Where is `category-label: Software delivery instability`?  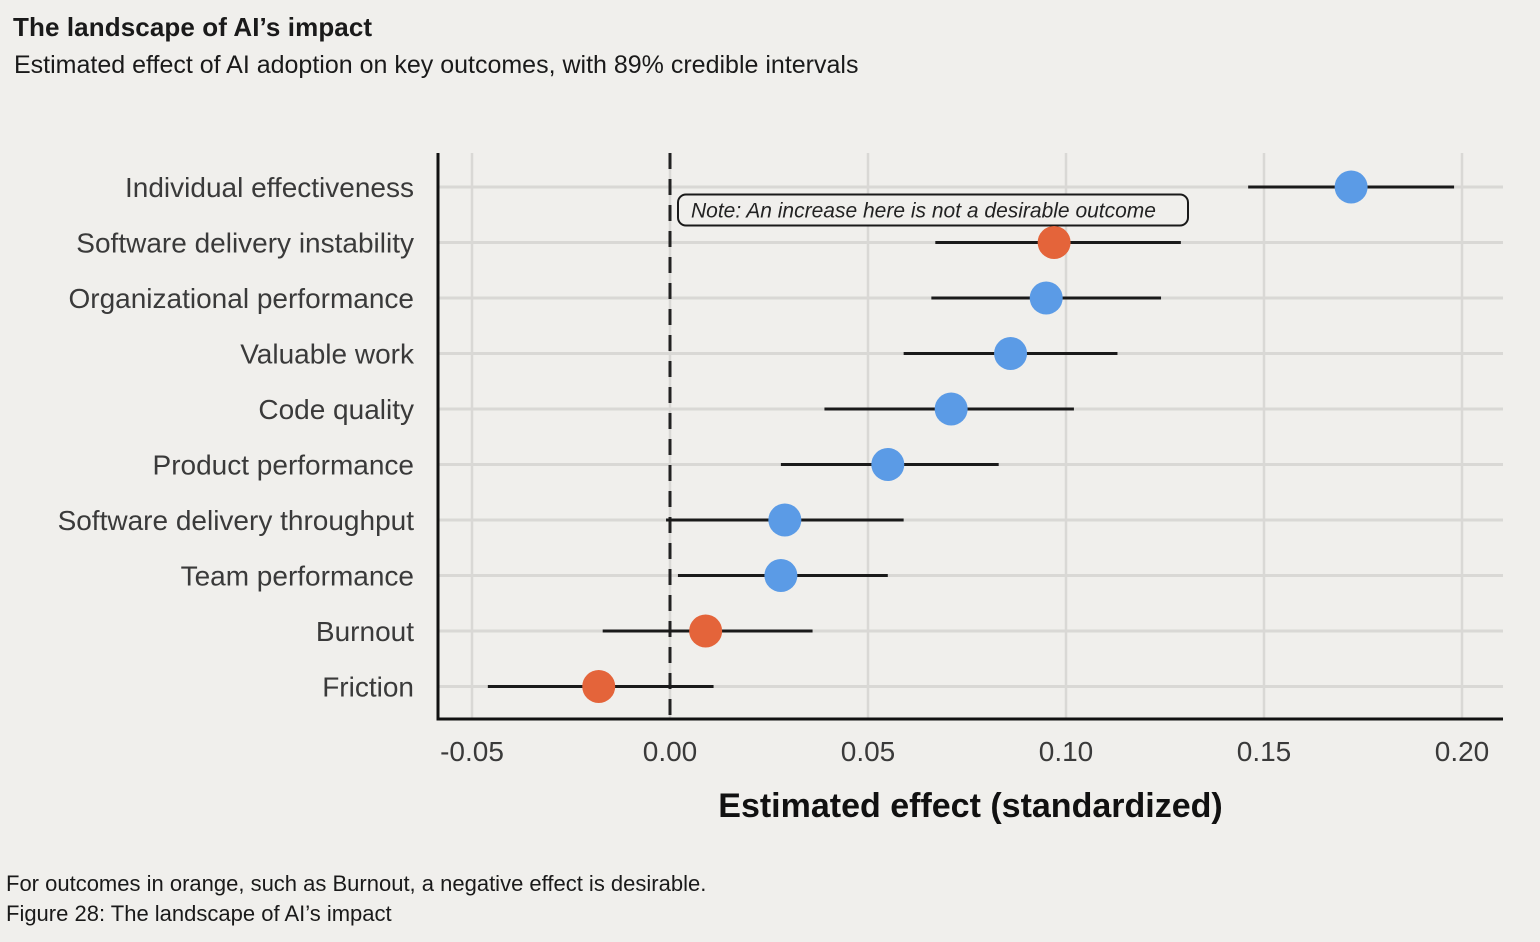
category-label: Software delivery instability is located at coordinates (245, 243).